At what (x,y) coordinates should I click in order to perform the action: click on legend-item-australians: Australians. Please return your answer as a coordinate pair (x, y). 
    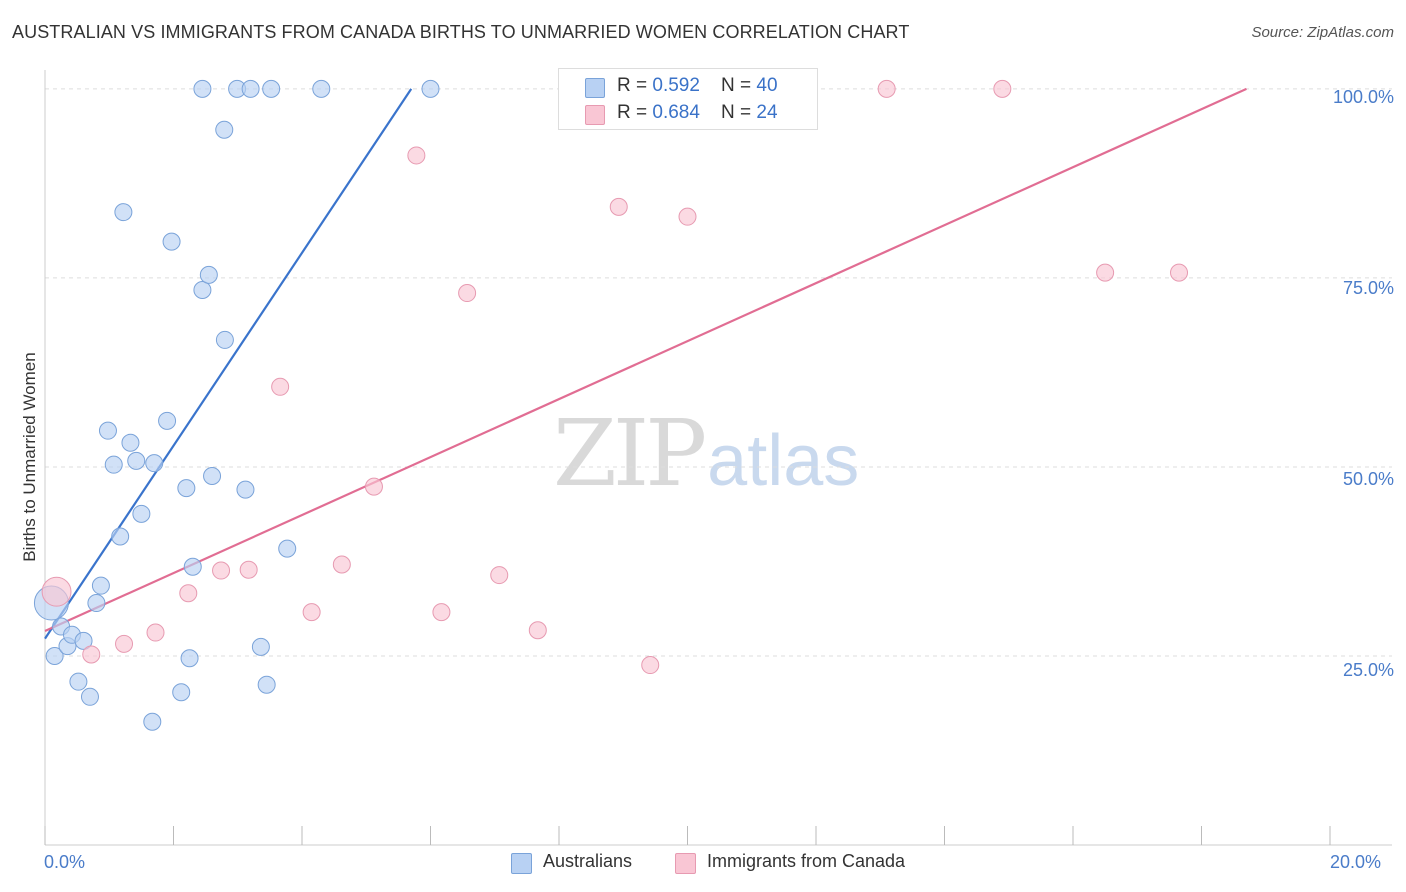
    Looking at the image, I should click on (572, 862).